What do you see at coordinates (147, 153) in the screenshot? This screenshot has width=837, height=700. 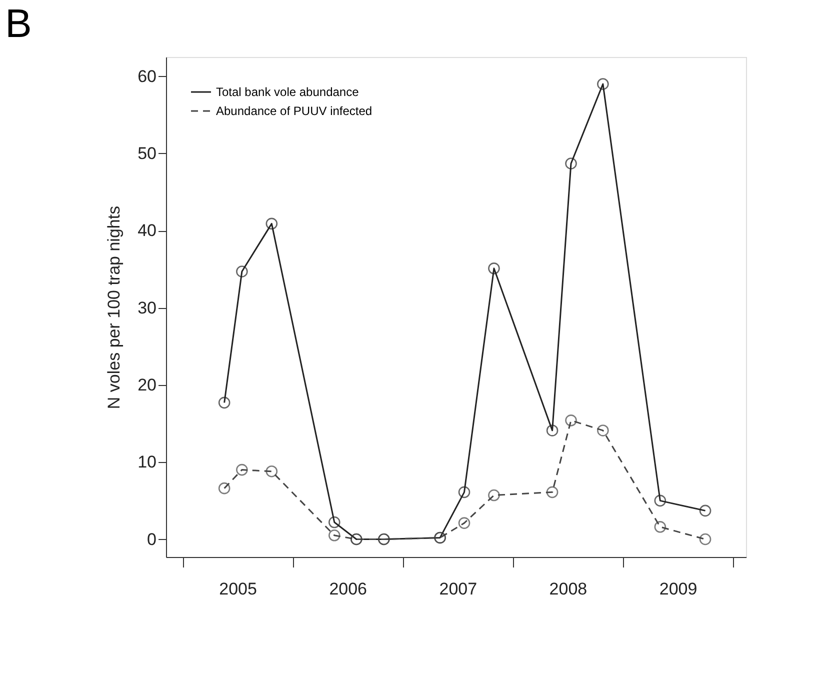 I see `y-tick-label: 50` at bounding box center [147, 153].